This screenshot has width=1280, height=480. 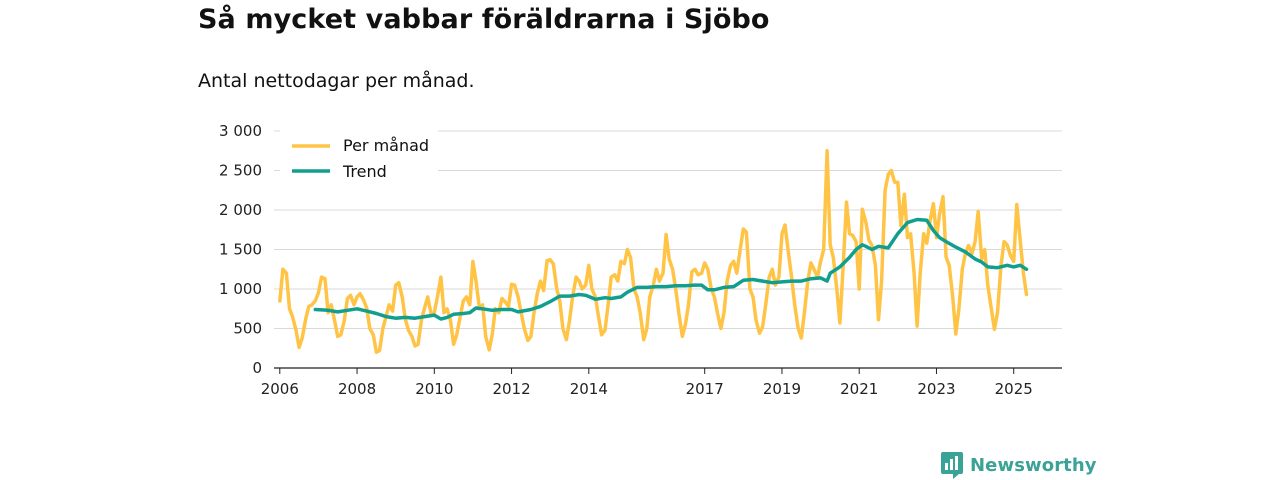 I want to click on y-tick-label-1500: 1 500, so click(x=240, y=250).